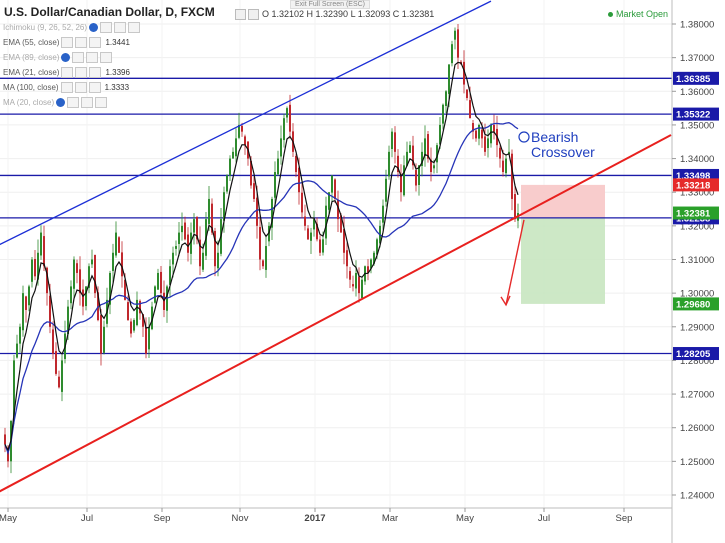  I want to click on indicator-row: EMA (21, close) 1.3396, so click(66, 73).